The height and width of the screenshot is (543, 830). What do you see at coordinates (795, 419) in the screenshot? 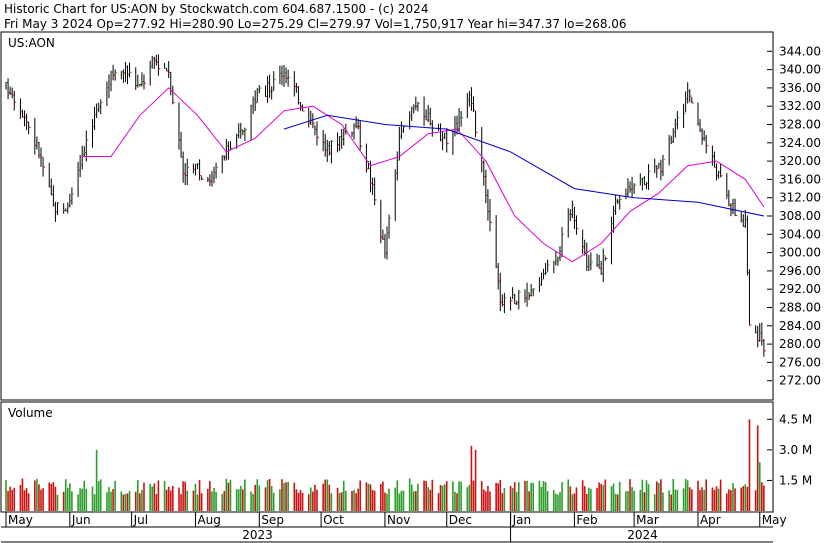
I see `volume-tick-label: 4.5 M` at bounding box center [795, 419].